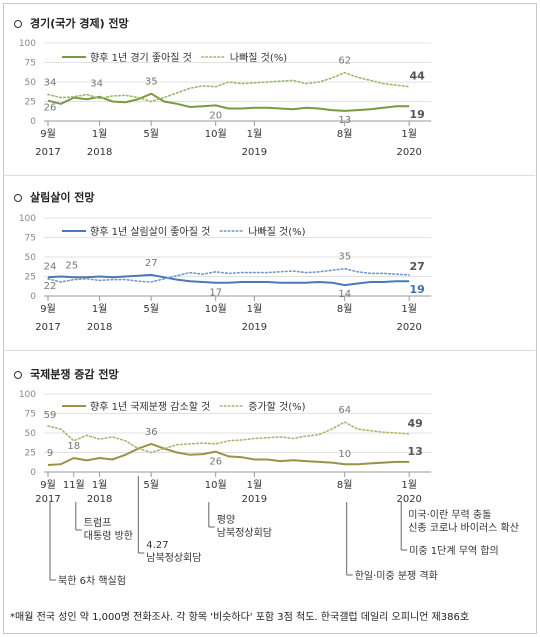  I want to click on data-label: 17, so click(215, 293).